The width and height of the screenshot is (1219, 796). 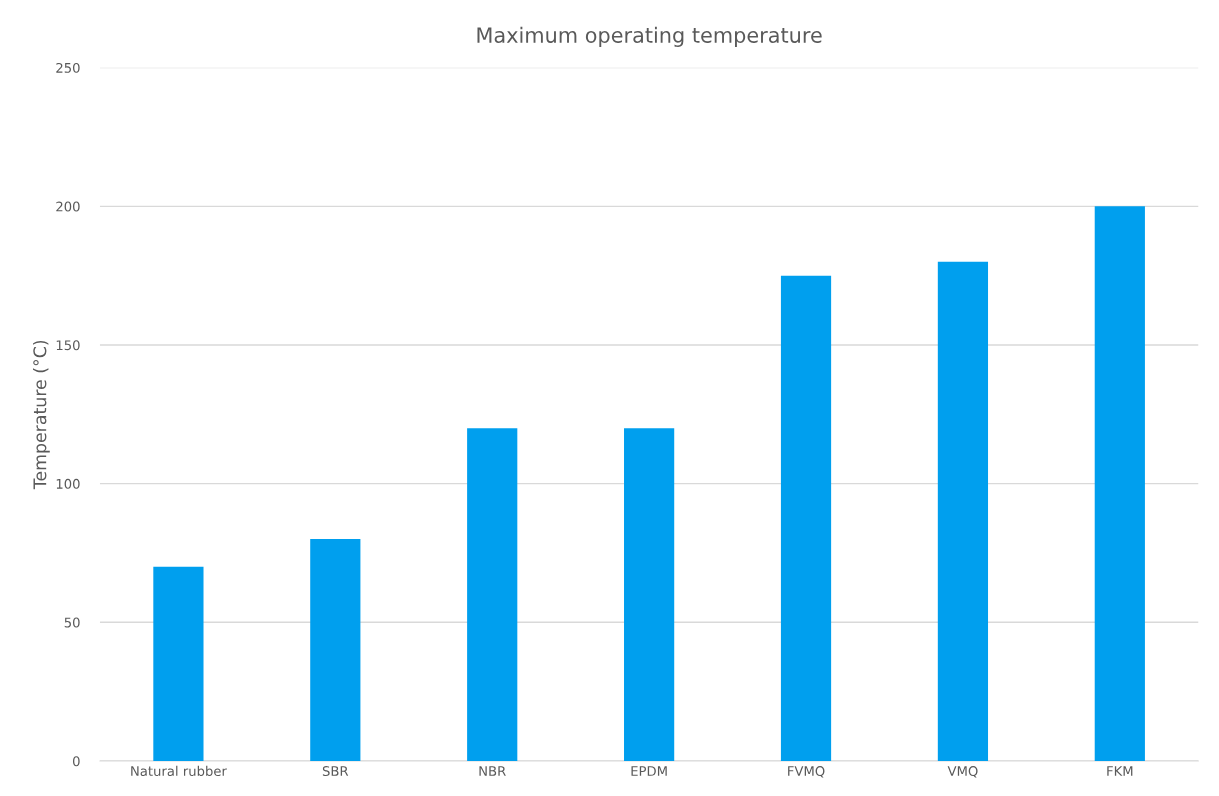 I want to click on y-tick-label: 200, so click(x=68, y=206).